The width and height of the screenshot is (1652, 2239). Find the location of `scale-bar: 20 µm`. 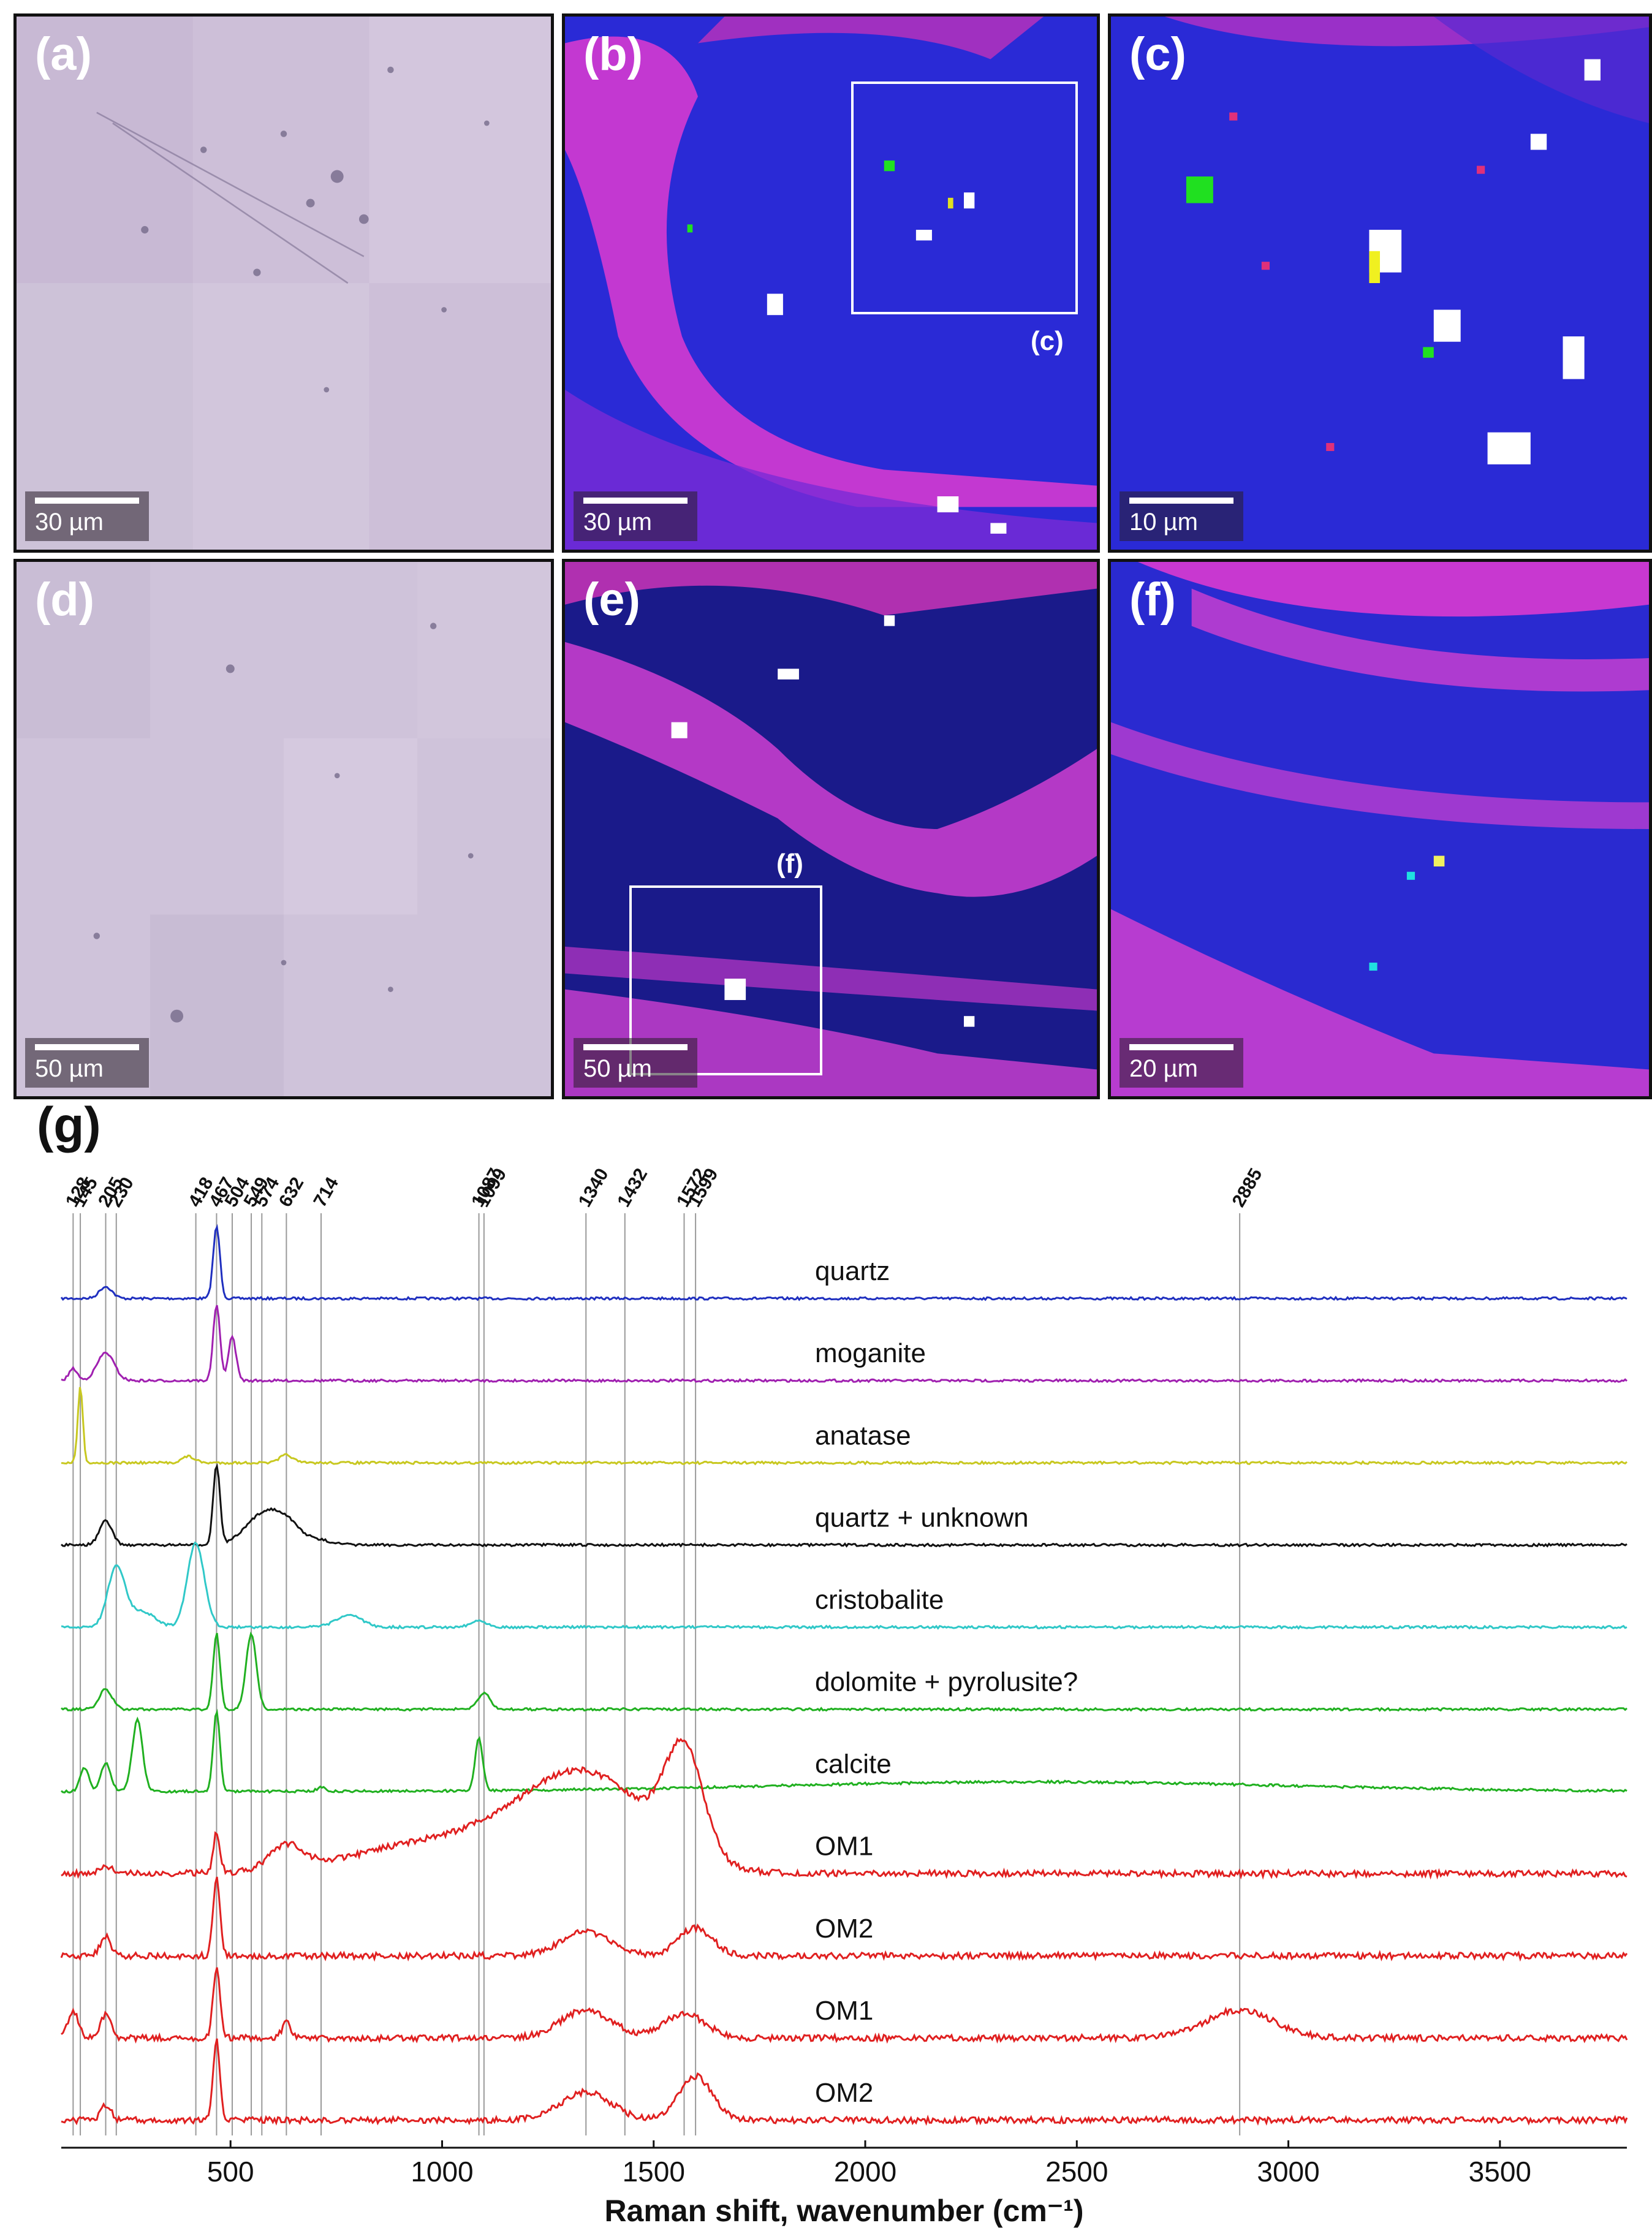

scale-bar: 20 µm is located at coordinates (1181, 1063).